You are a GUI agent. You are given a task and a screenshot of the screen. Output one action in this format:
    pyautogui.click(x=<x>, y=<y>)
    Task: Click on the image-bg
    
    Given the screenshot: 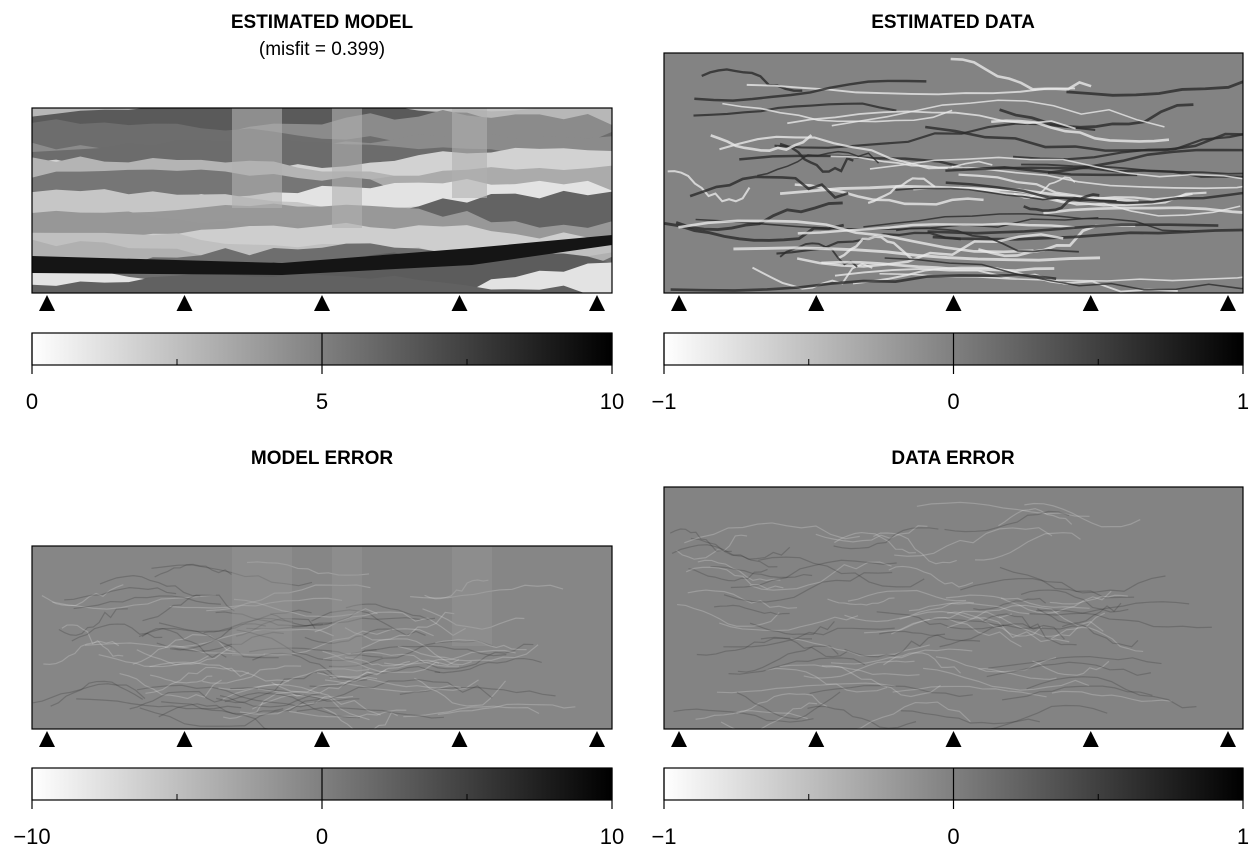 What is the action you would take?
    pyautogui.click(x=953, y=608)
    